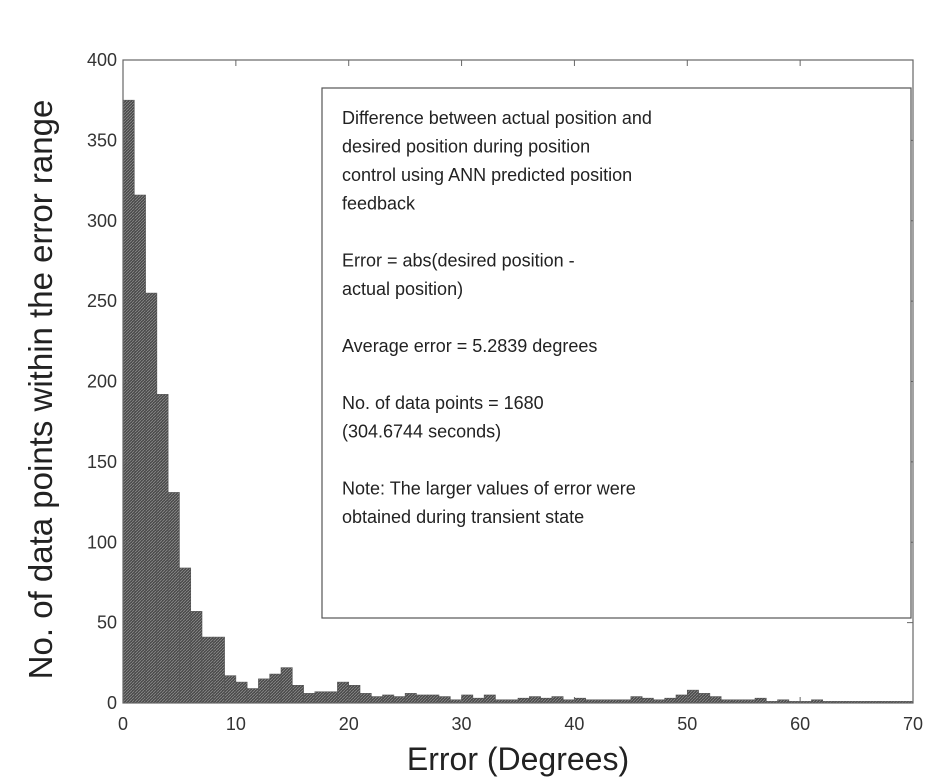 The image size is (931, 778). What do you see at coordinates (102, 140) in the screenshot?
I see `y-tick-label: 350` at bounding box center [102, 140].